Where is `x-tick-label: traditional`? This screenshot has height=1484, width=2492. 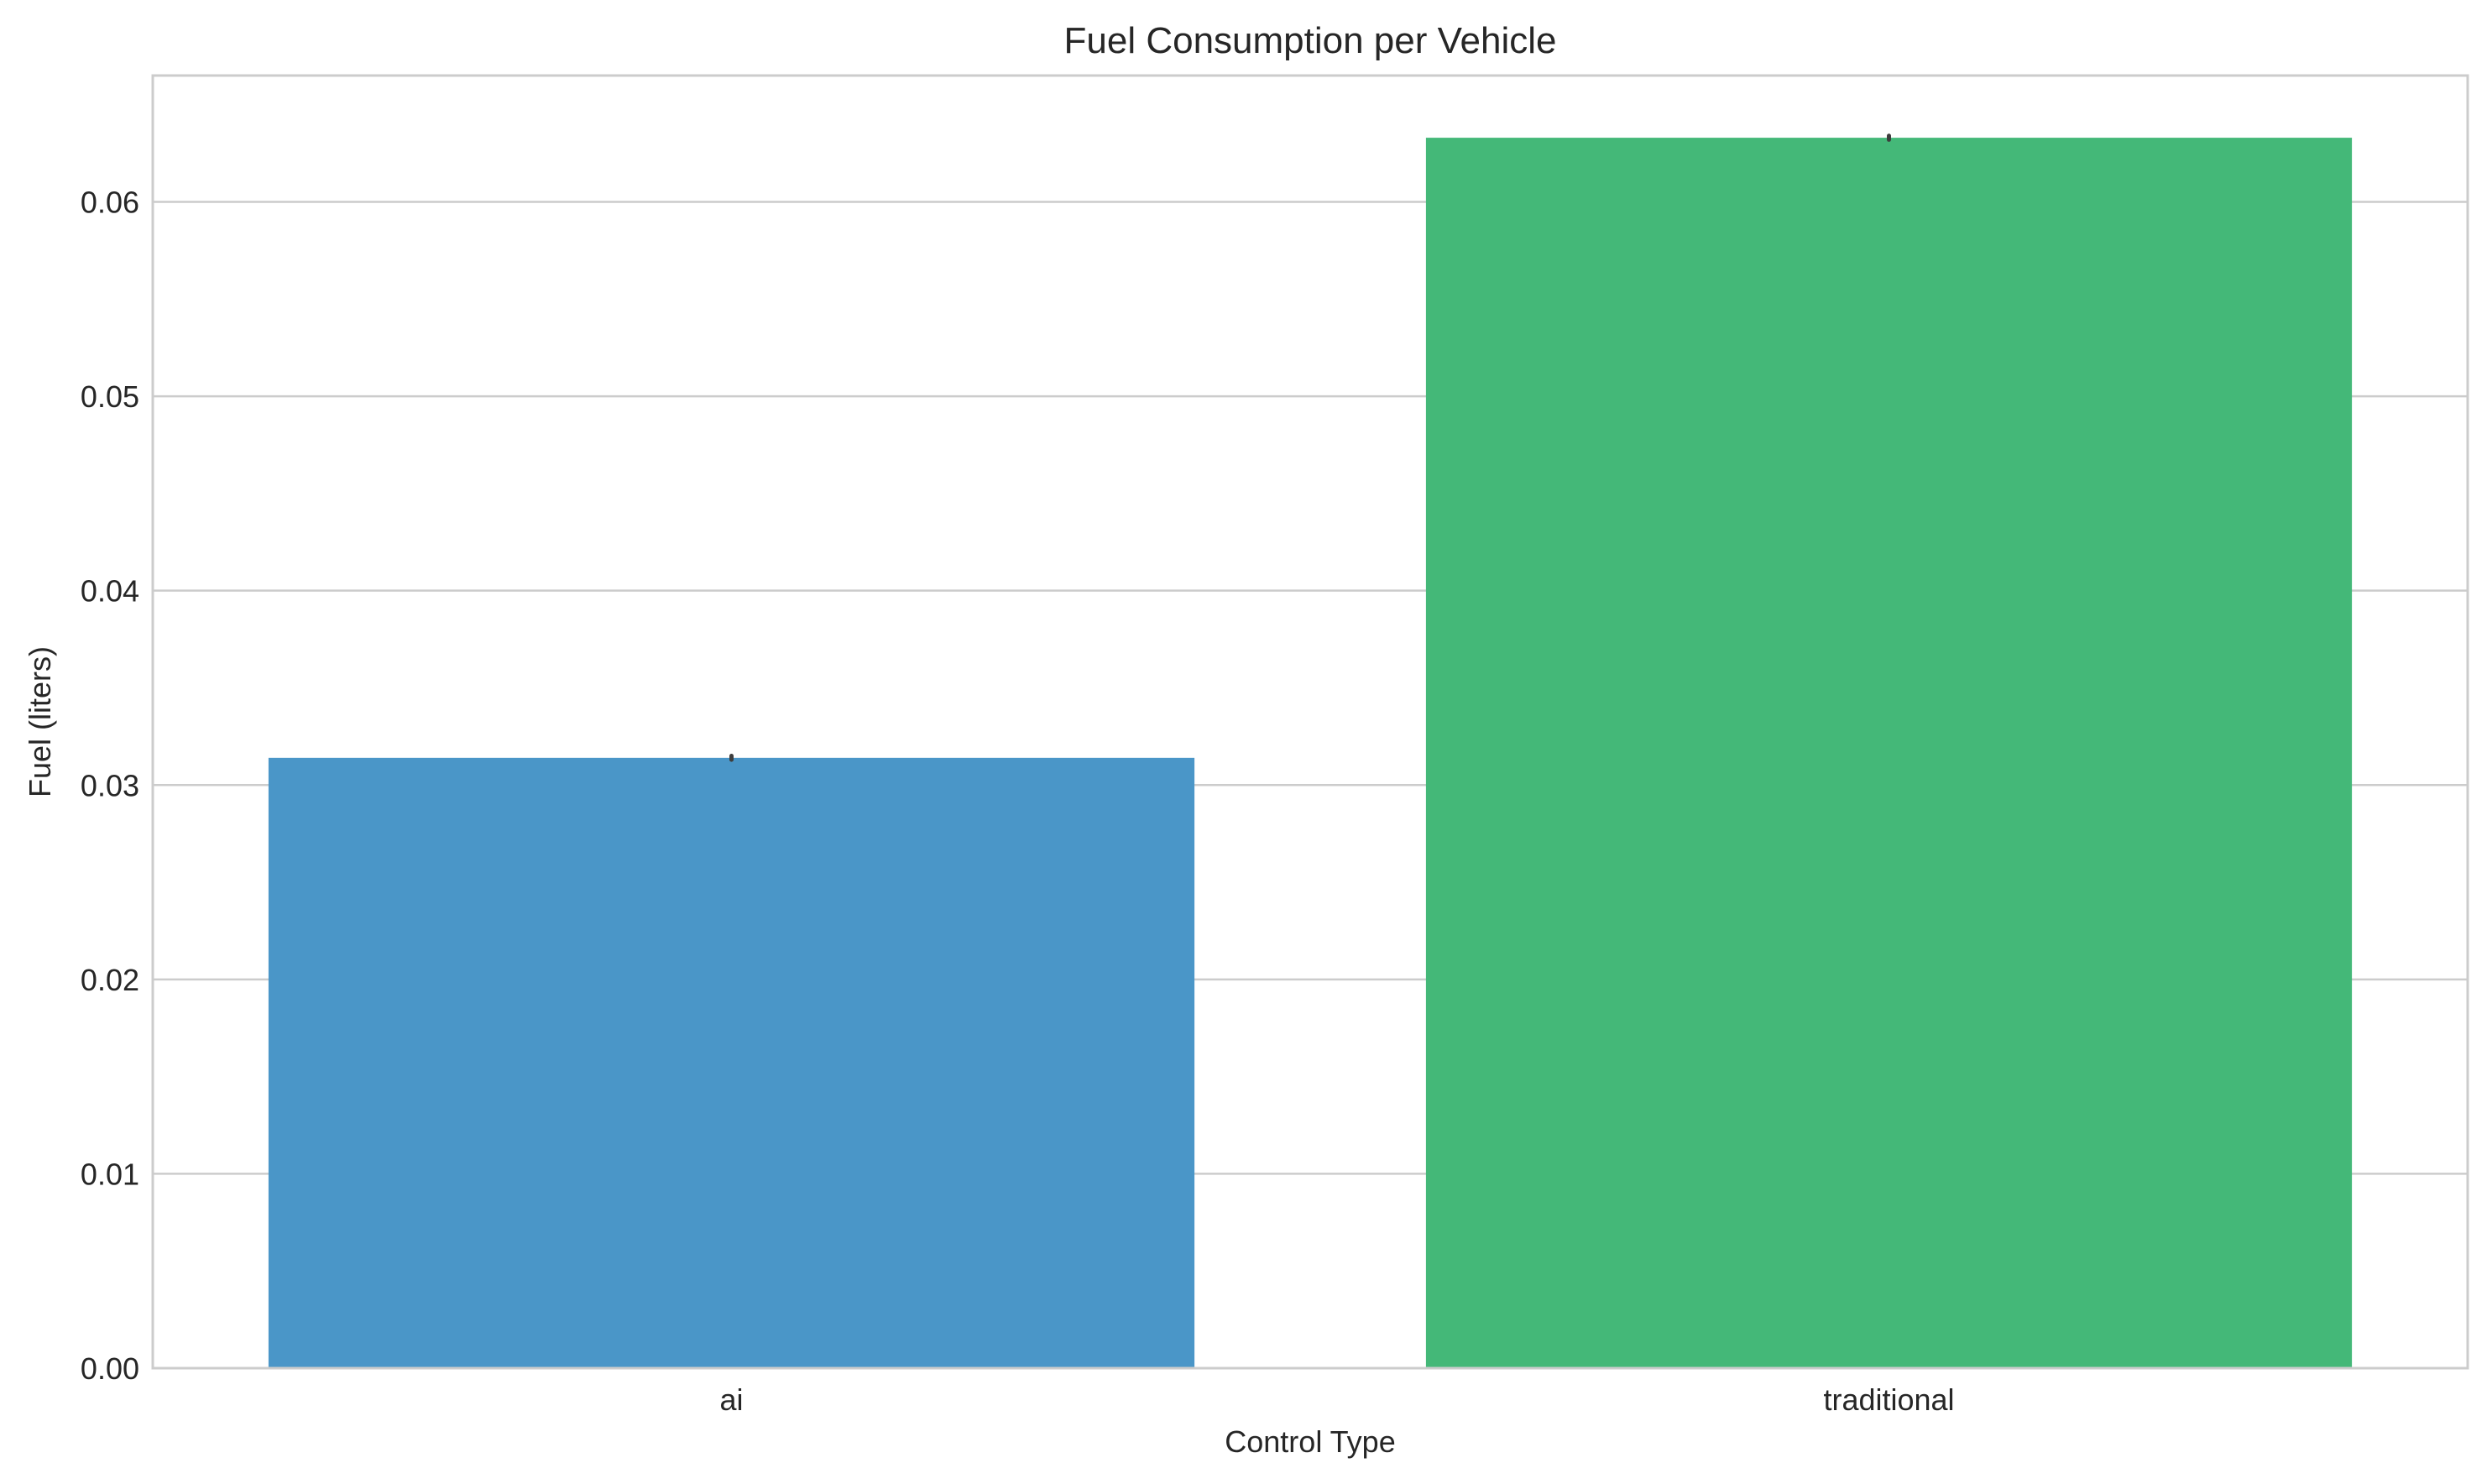
x-tick-label: traditional is located at coordinates (1888, 1399).